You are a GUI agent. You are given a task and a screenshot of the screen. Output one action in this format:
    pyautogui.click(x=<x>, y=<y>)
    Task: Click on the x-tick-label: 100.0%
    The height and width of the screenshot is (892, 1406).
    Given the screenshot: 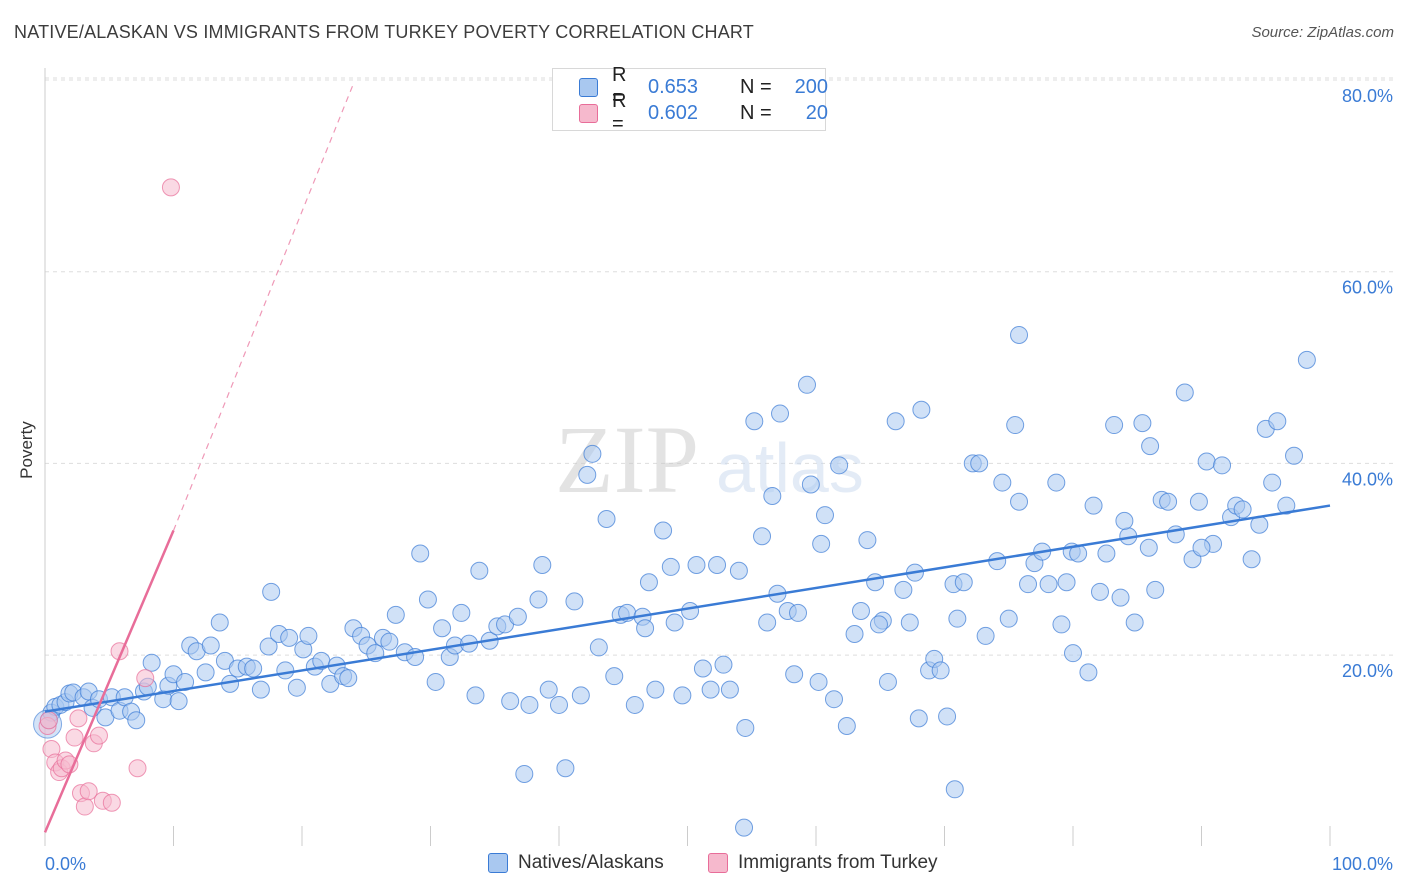 What is the action you would take?
    pyautogui.click(x=1362, y=864)
    